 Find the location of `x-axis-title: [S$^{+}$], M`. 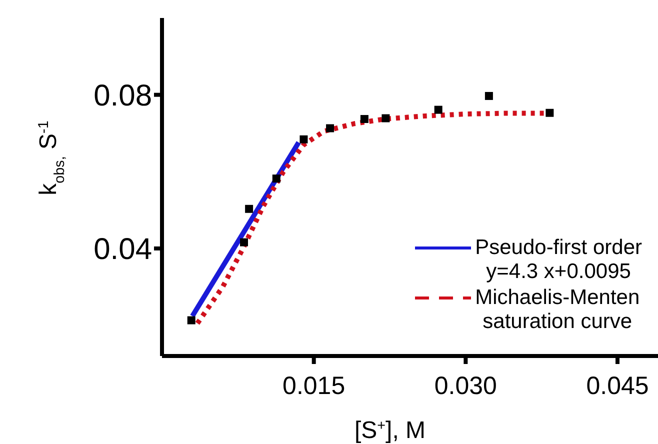

x-axis-title: [S$^{+}$], M is located at coordinates (390, 430).